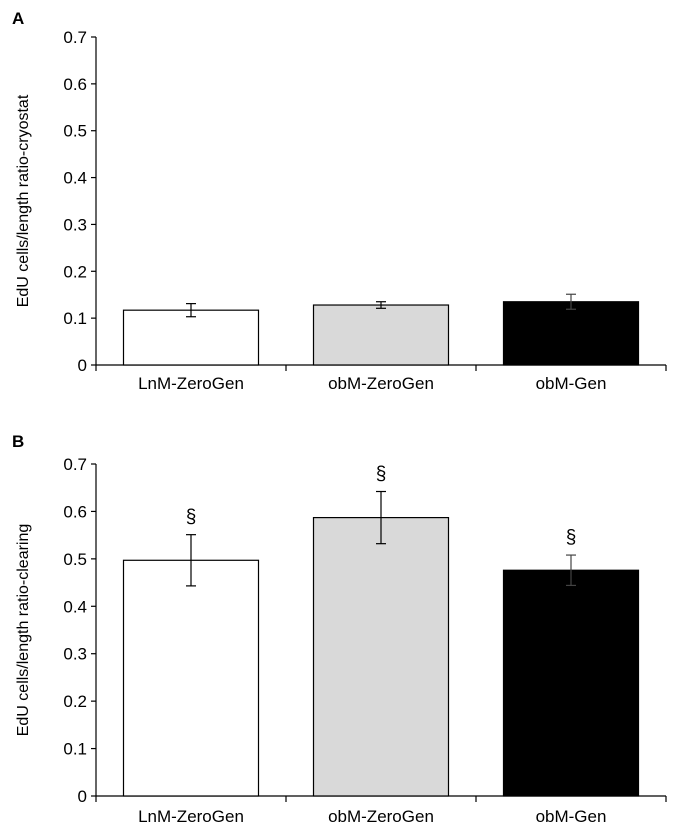 The width and height of the screenshot is (683, 833). What do you see at coordinates (571, 537) in the screenshot?
I see `significance-mark-3: §` at bounding box center [571, 537].